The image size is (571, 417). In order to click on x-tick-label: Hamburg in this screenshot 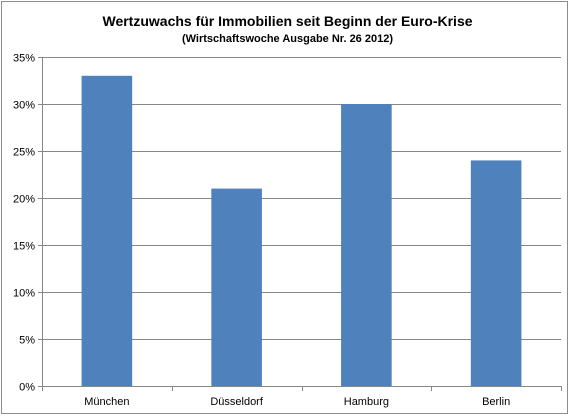, I will do `click(366, 402)`.